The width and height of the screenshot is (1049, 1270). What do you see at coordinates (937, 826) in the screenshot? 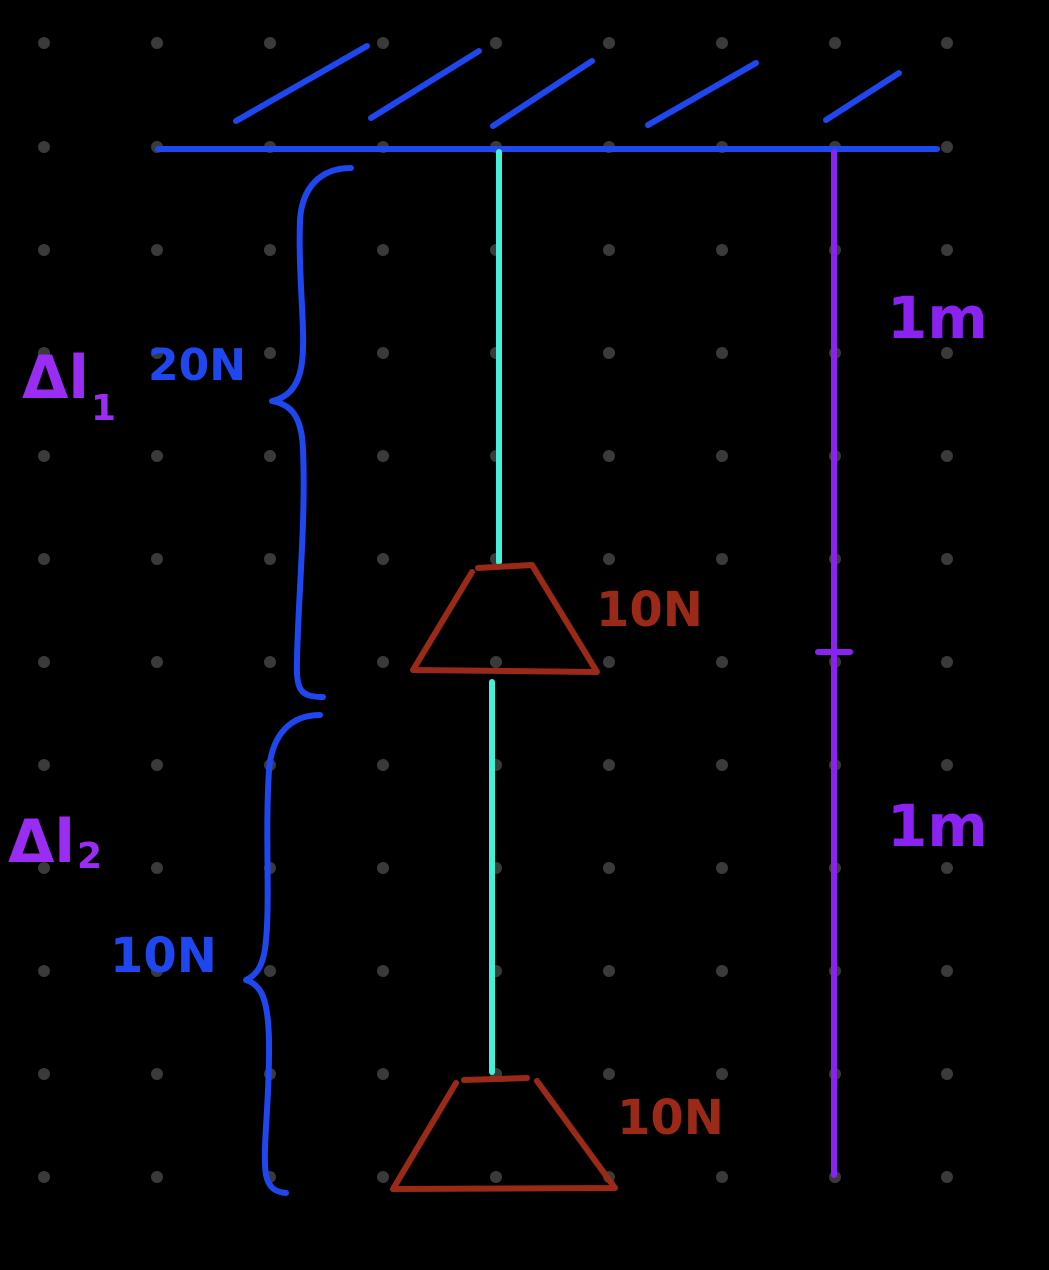
I see `lower-length-label: 1m` at bounding box center [937, 826].